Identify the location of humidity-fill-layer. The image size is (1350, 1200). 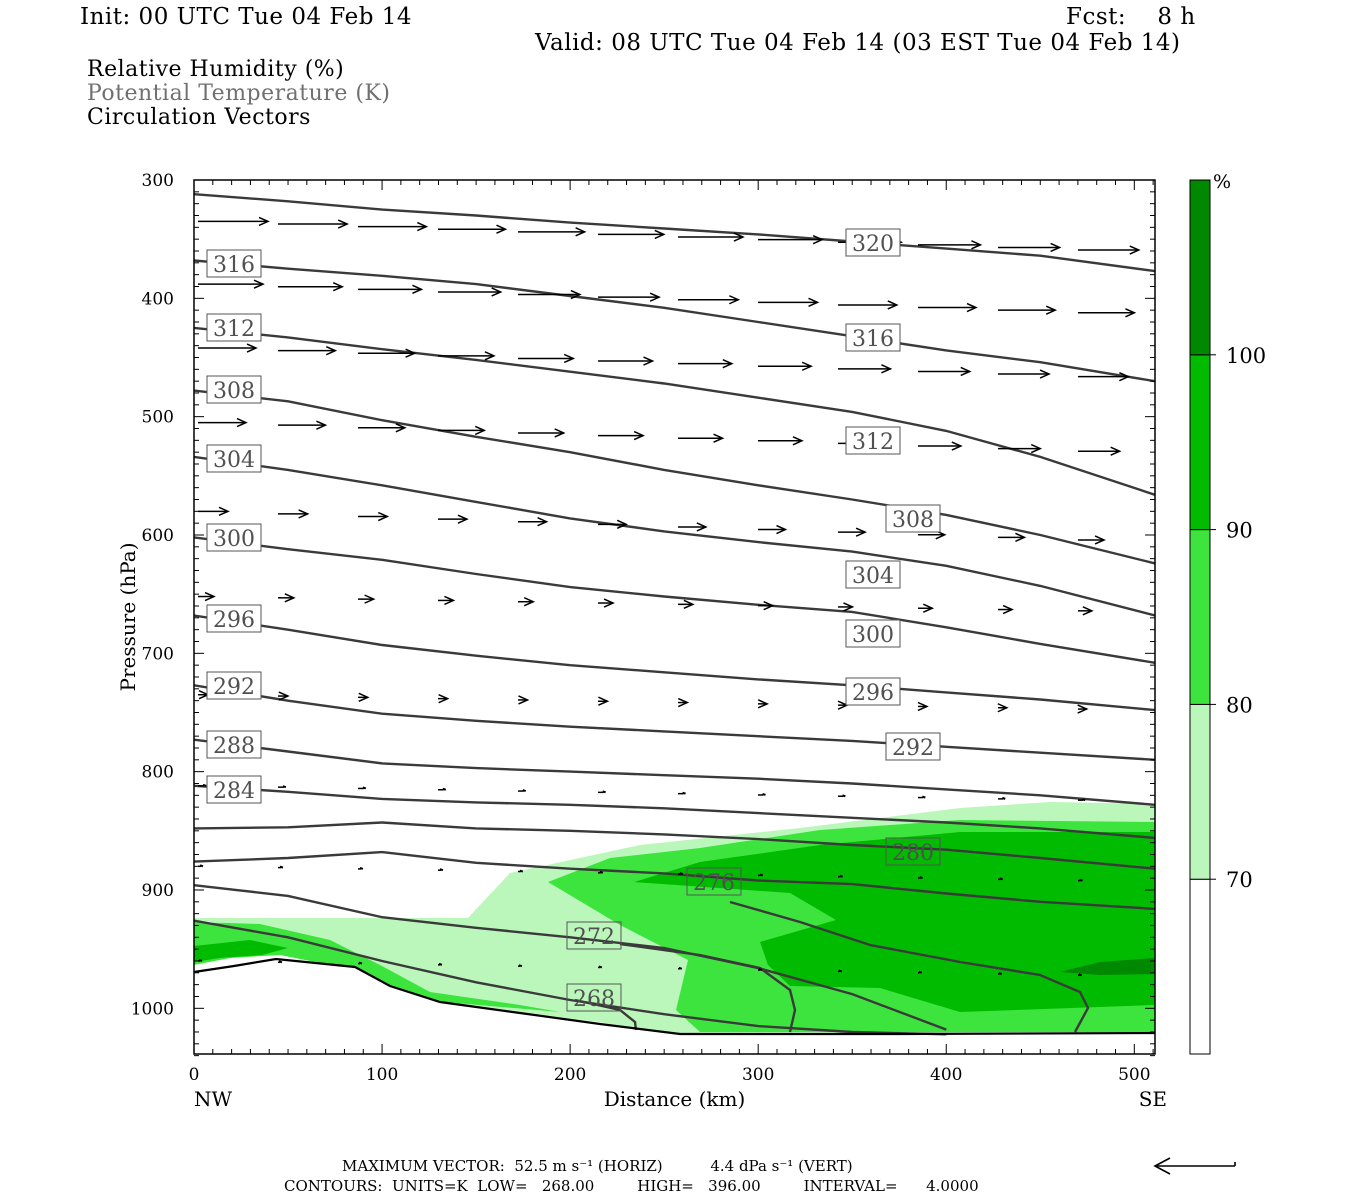
(674, 928).